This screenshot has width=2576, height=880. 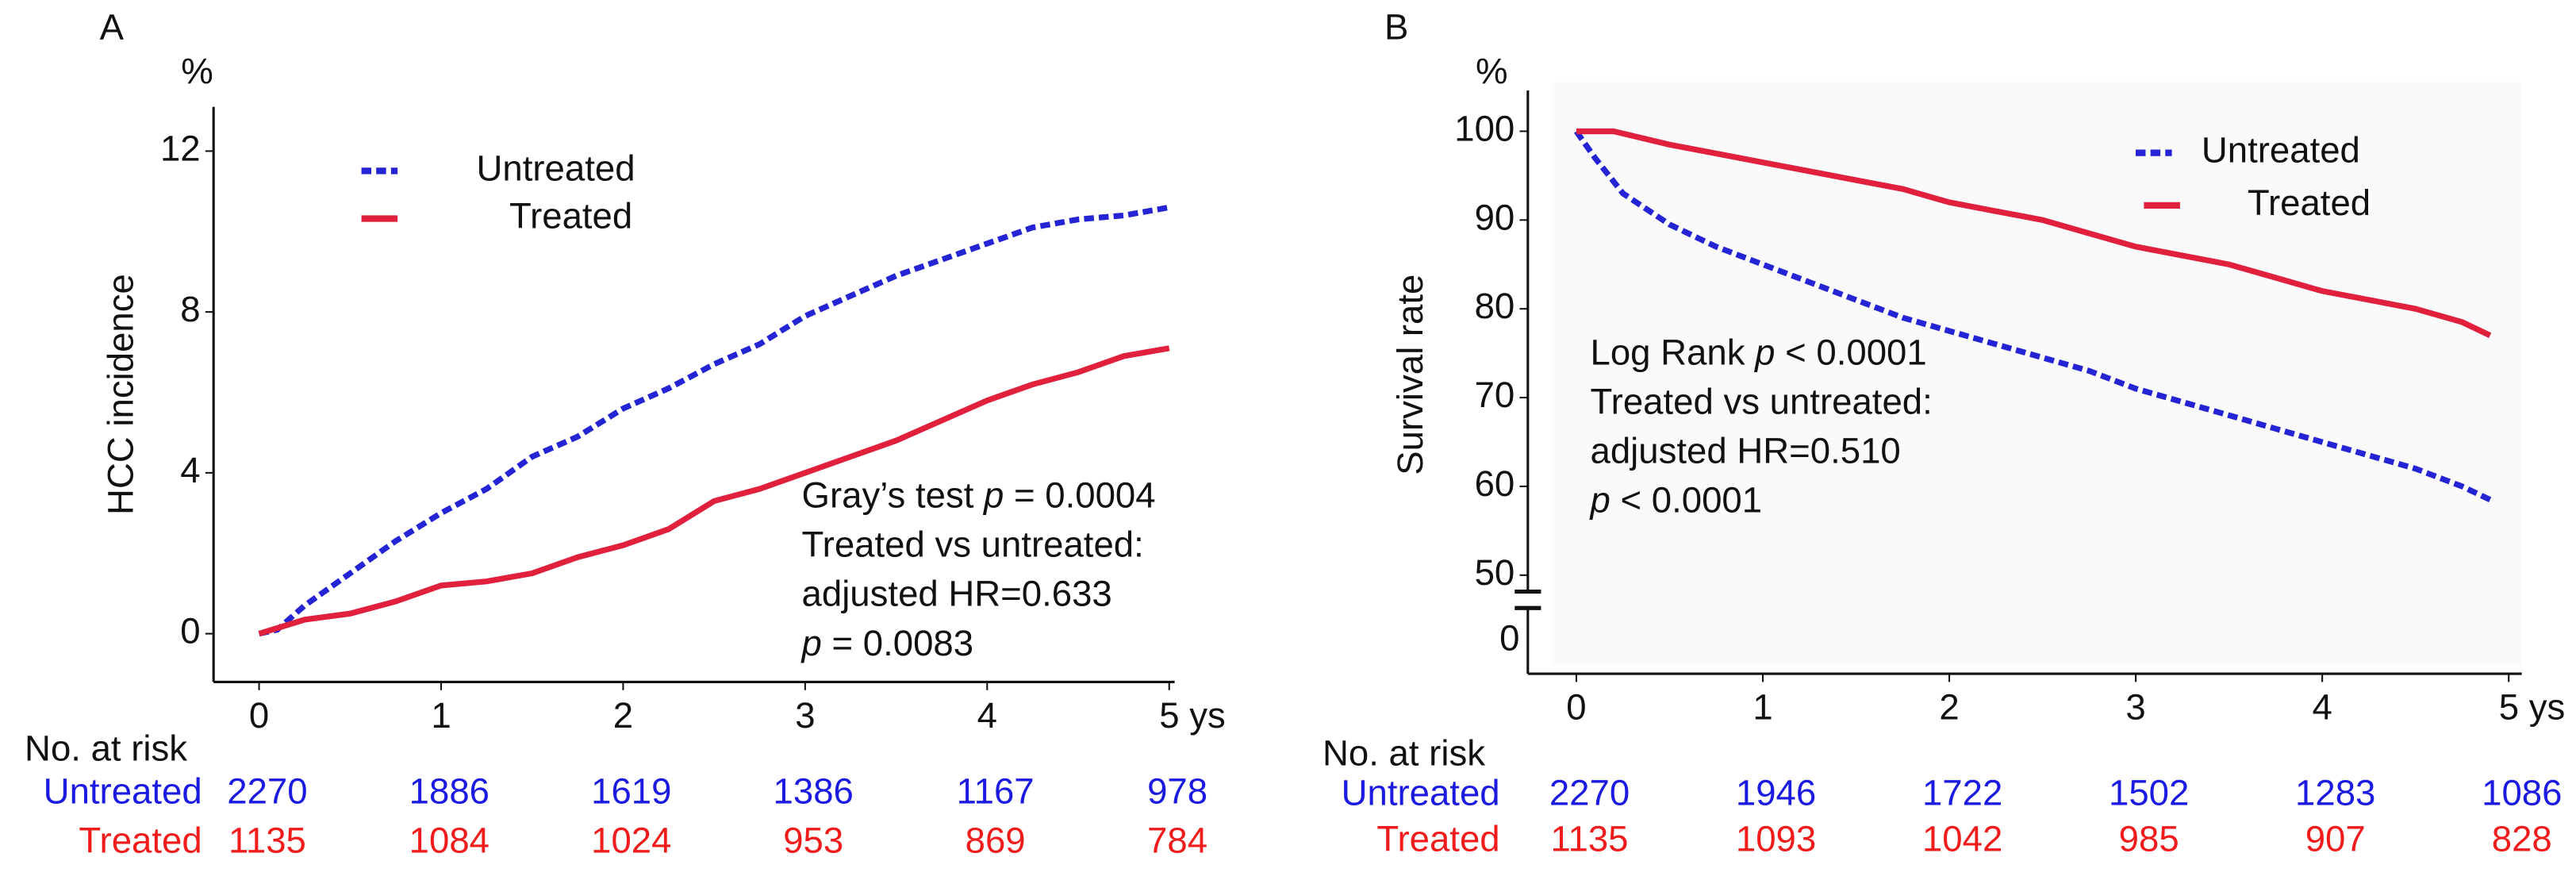 What do you see at coordinates (1776, 792) in the screenshot?
I see `risk-value: 1946` at bounding box center [1776, 792].